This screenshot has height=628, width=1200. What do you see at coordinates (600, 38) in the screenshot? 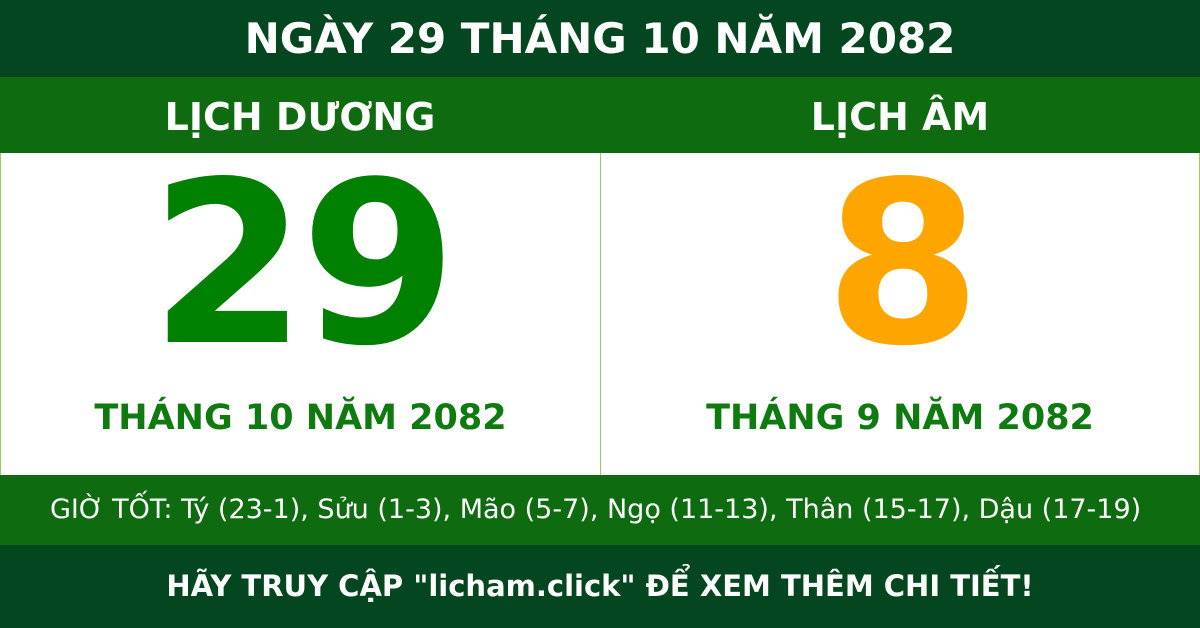
I see `page-title: NGÀY 29 THÁNG 10 NĂM 2082` at bounding box center [600, 38].